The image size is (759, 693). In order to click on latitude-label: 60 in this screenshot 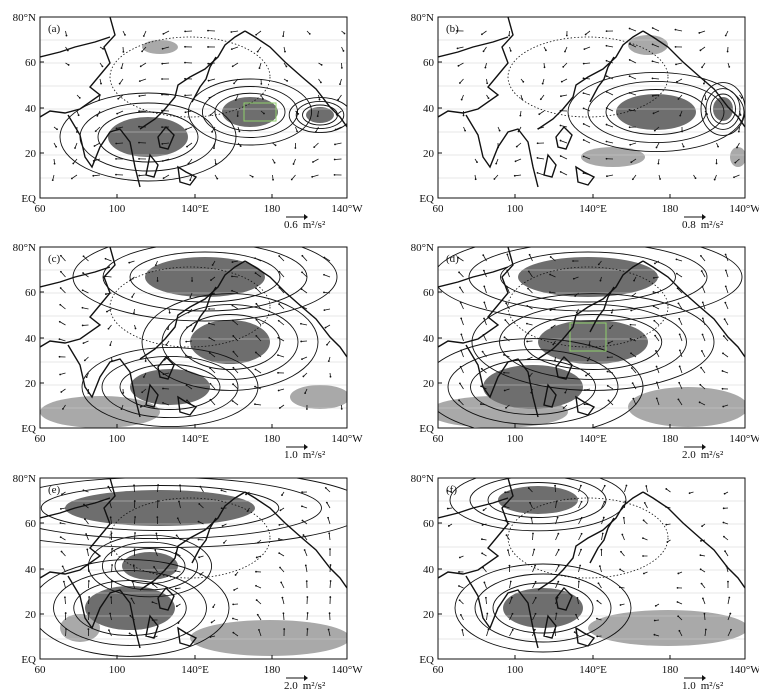, I will do `click(429, 524)`.